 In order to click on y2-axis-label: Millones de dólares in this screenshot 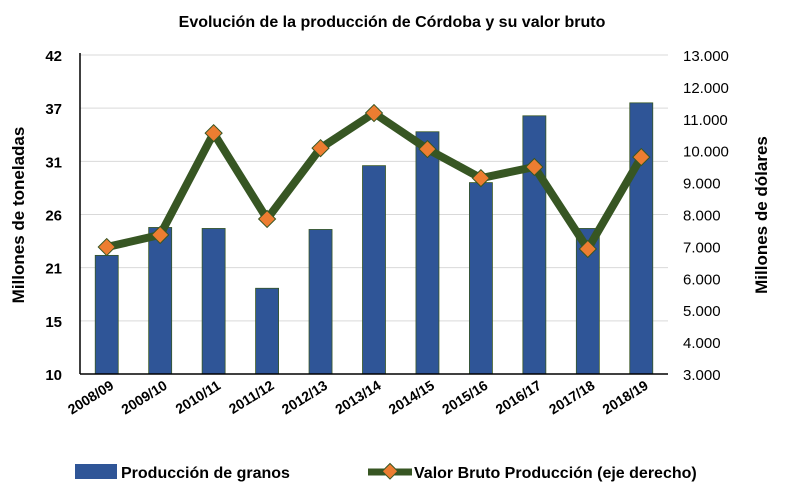, I will do `click(761, 215)`.